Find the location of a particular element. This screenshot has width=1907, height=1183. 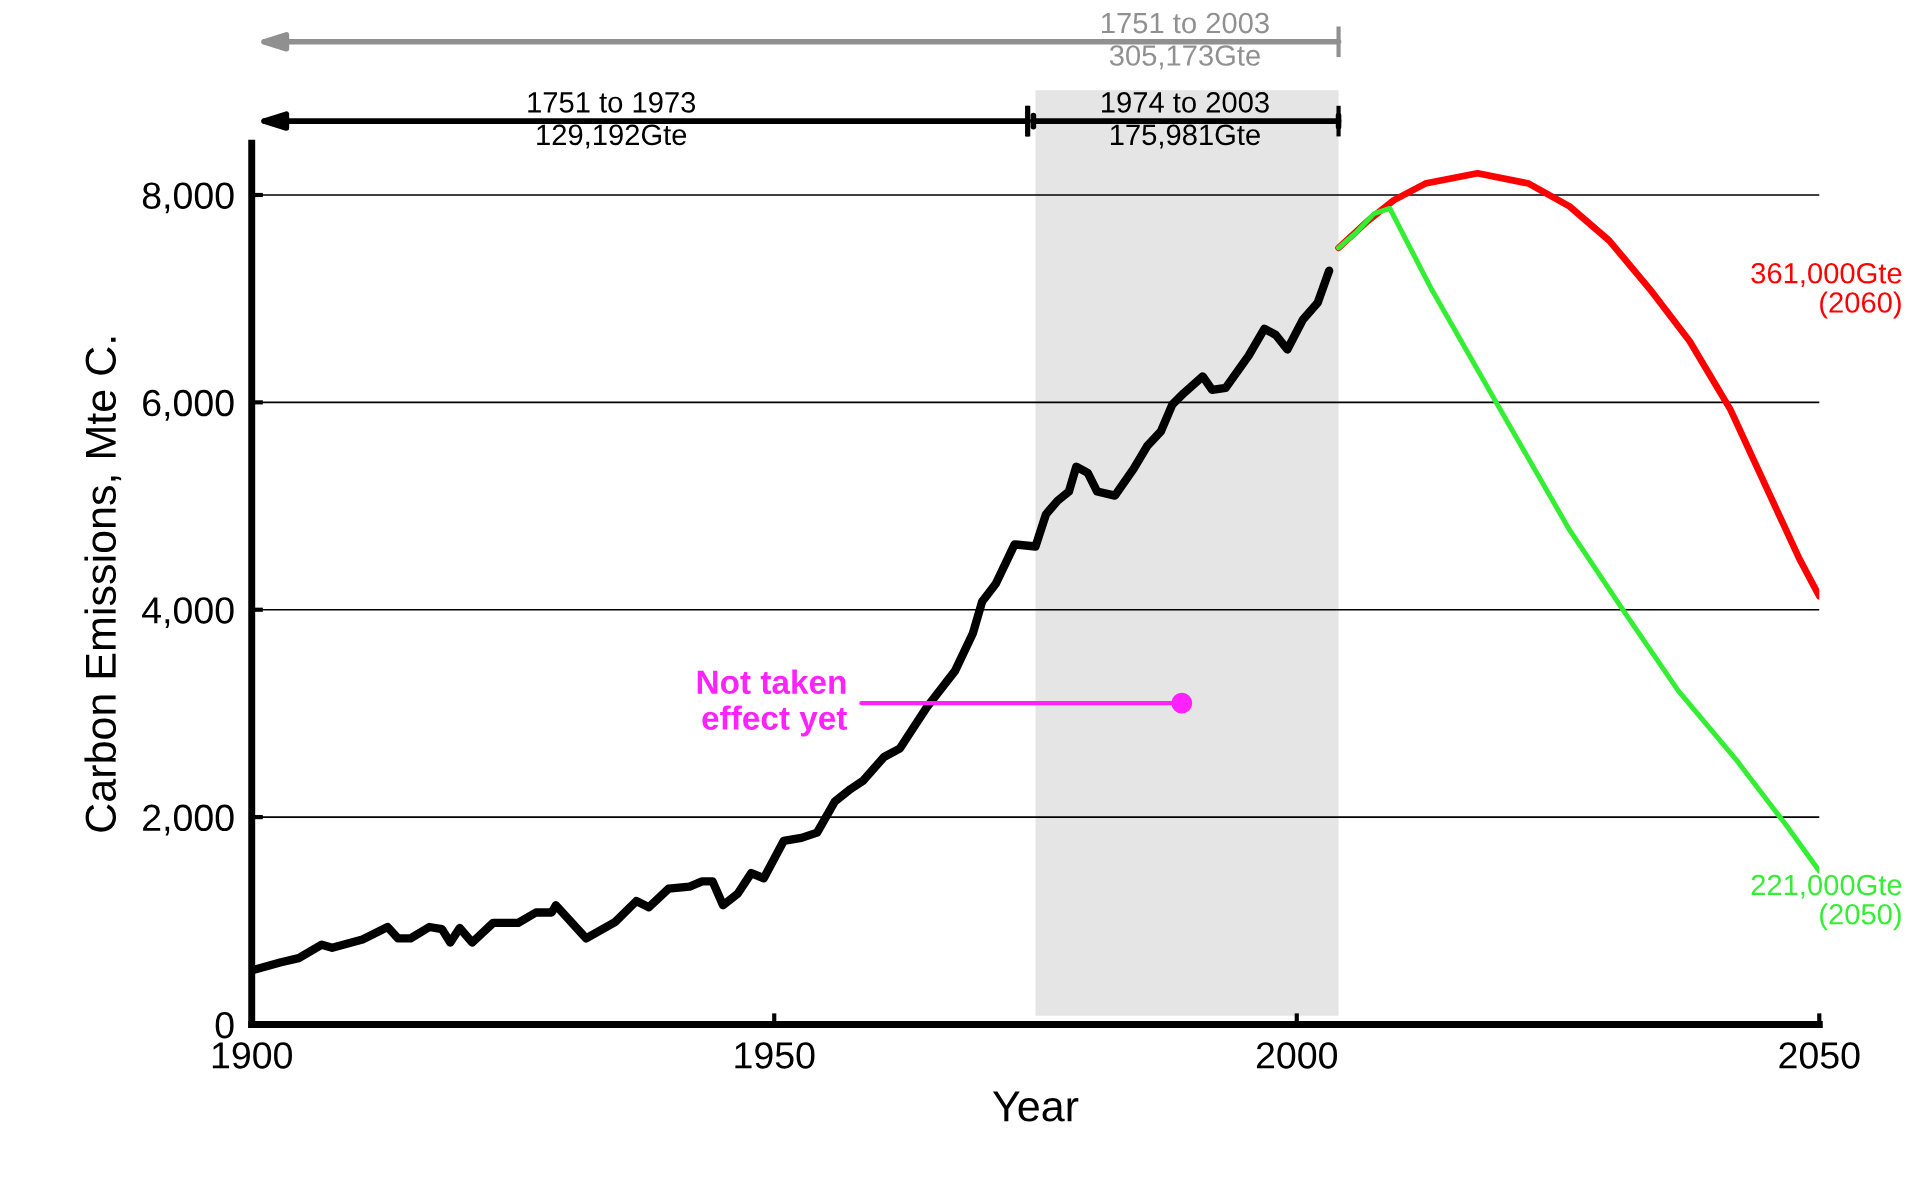

y-tick-label: 6,000 is located at coordinates (188, 405).